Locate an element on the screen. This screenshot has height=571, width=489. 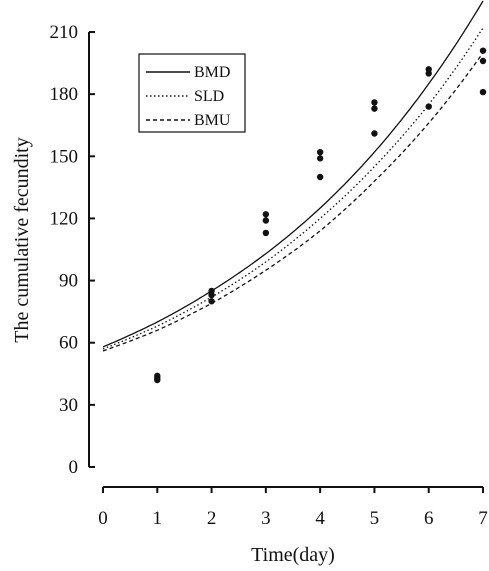
legend: BMD SLD BMU is located at coordinates (192, 93).